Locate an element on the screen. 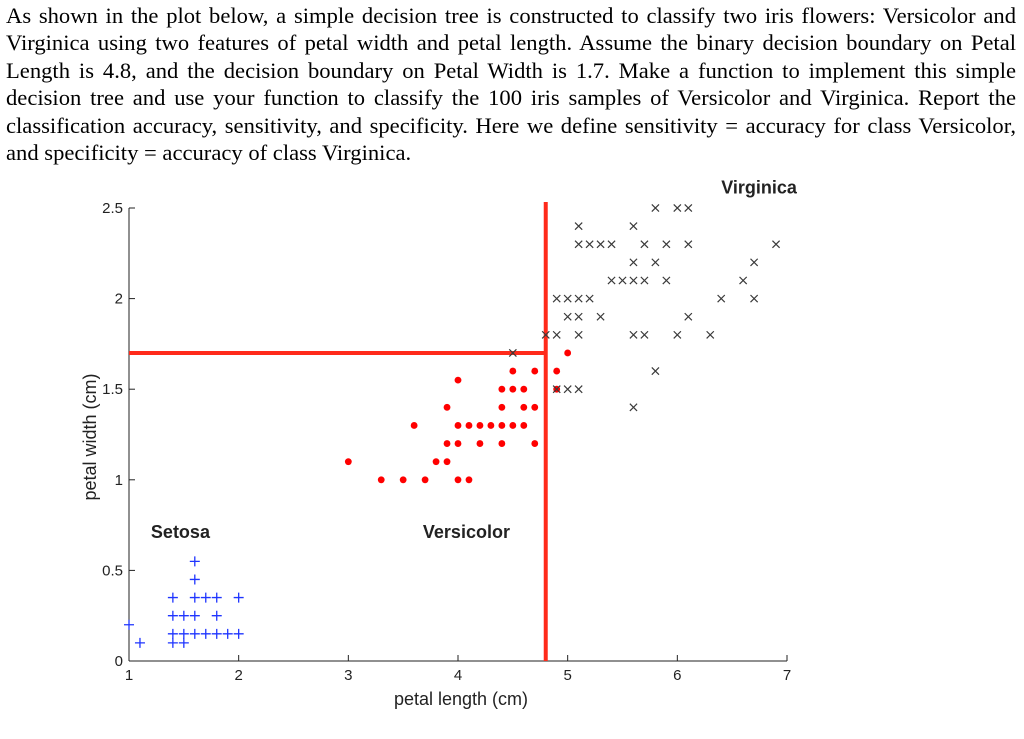  y-tick-label: 0 is located at coordinates (119, 661).